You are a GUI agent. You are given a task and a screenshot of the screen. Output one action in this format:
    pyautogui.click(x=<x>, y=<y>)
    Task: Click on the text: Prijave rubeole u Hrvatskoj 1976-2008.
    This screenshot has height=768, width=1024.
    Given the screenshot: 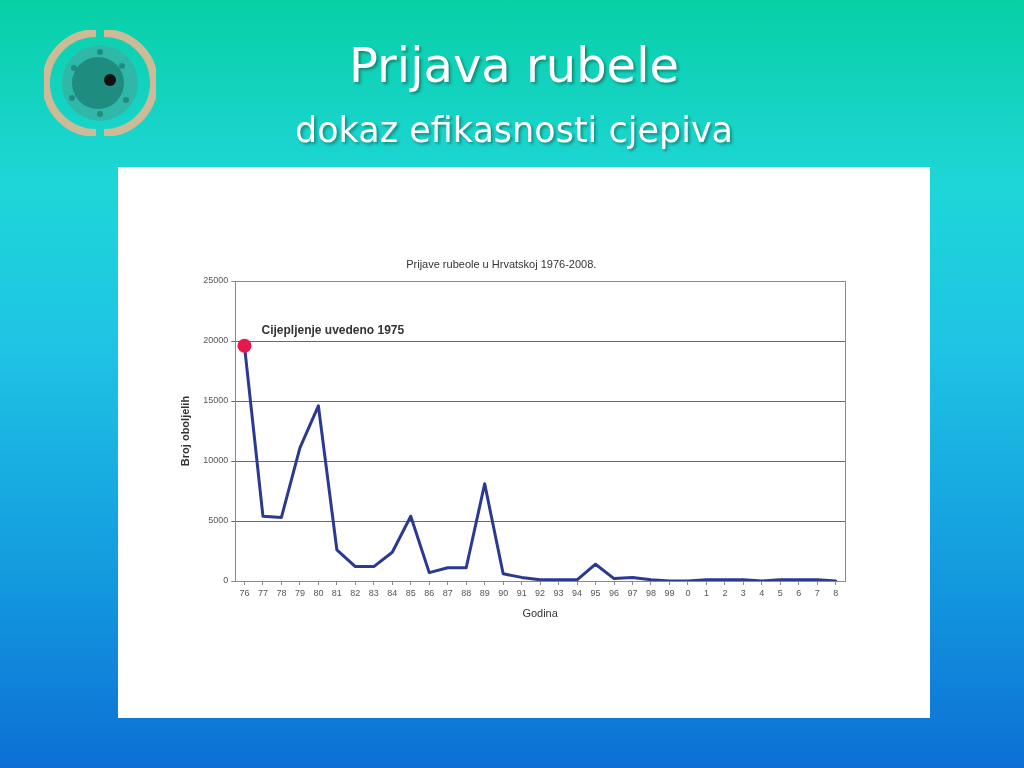 What is the action you would take?
    pyautogui.click(x=501, y=264)
    